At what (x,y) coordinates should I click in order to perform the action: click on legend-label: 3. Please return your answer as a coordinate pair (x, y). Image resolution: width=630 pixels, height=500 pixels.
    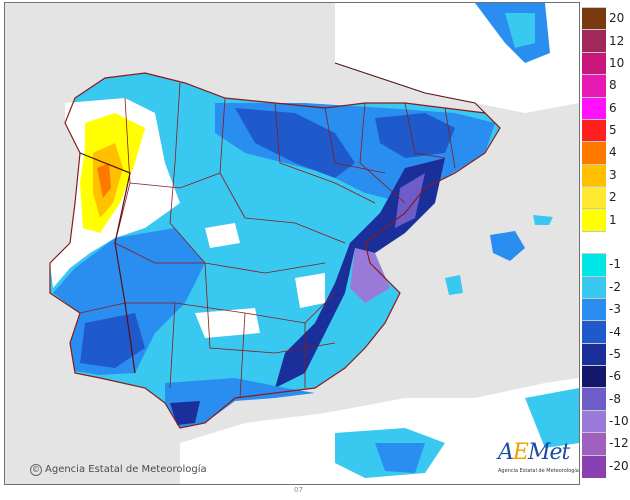
    Looking at the image, I should click on (613, 174).